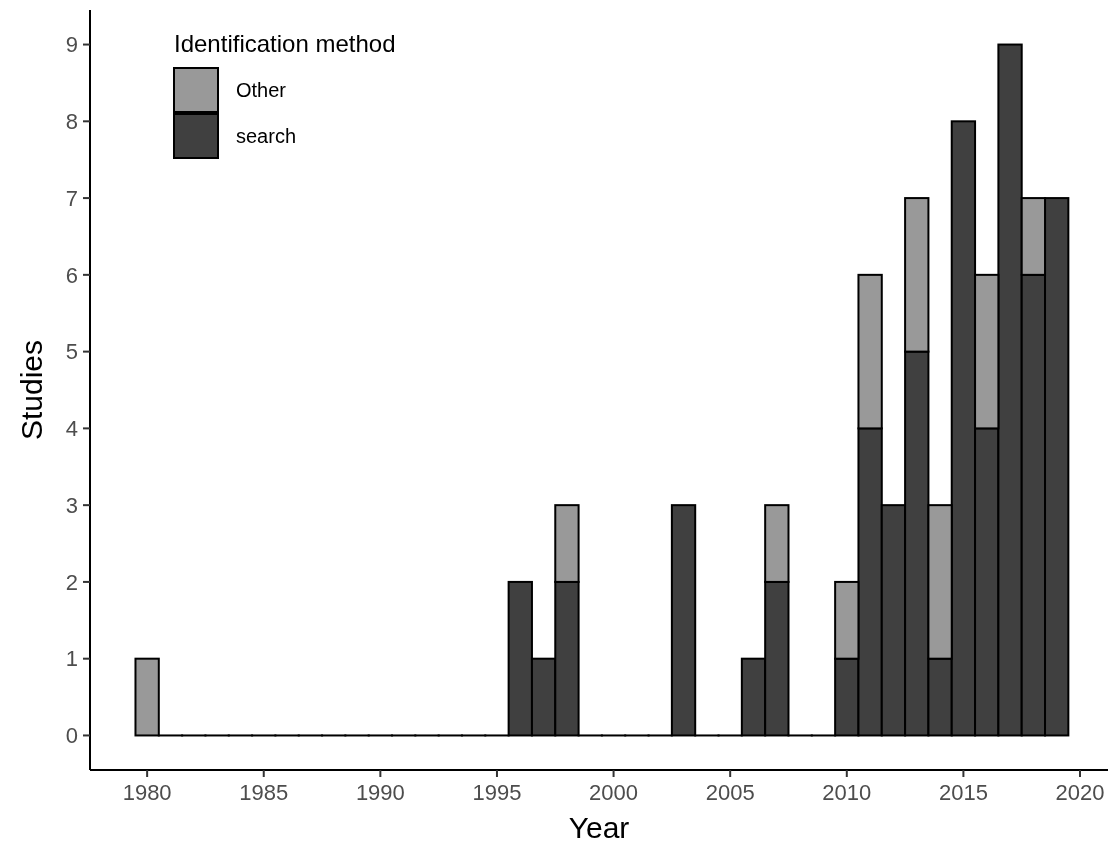  I want to click on x-tick-label: 2020, so click(1080, 792).